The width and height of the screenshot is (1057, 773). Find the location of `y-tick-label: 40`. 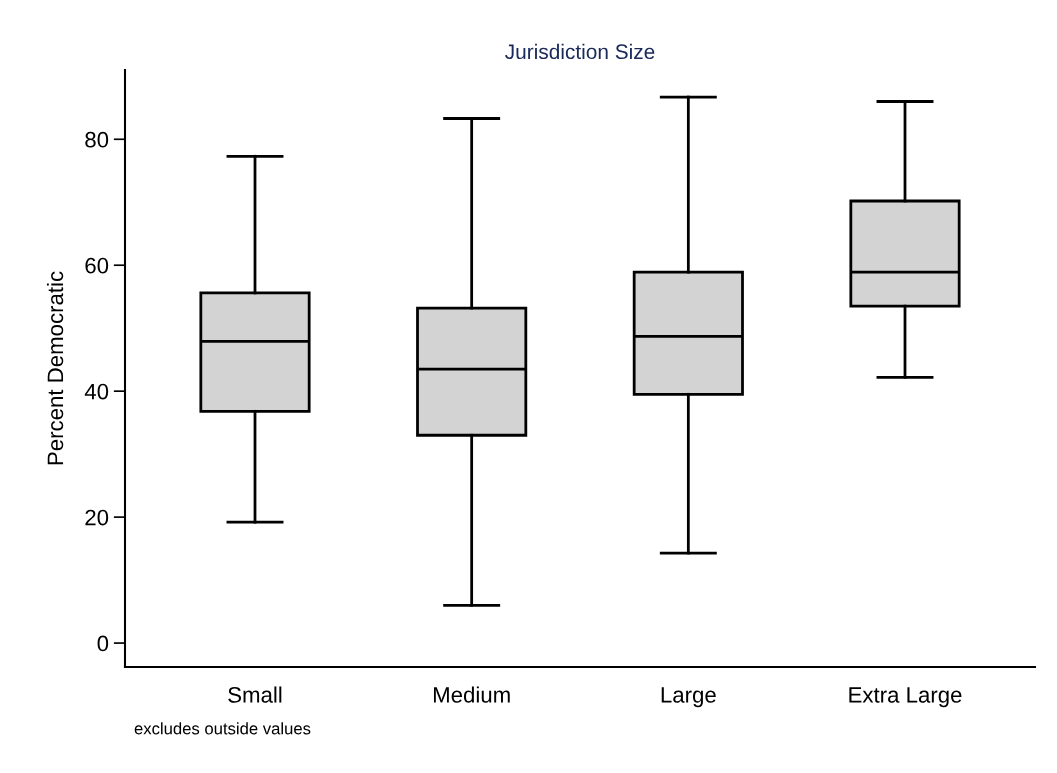

y-tick-label: 40 is located at coordinates (96, 391).